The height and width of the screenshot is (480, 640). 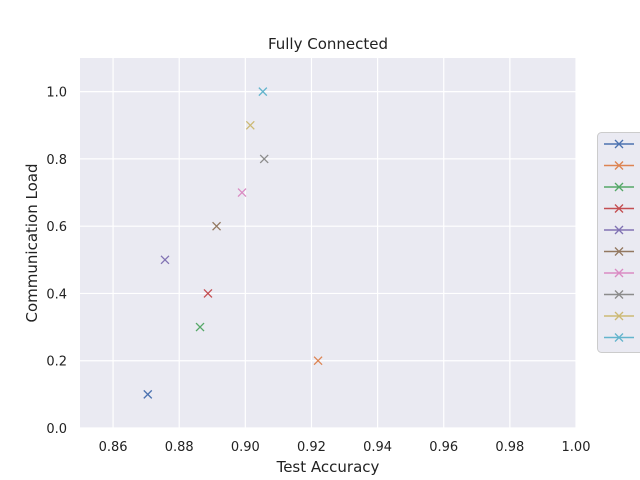 What do you see at coordinates (56, 93) in the screenshot?
I see `y-tick-label: 1.0` at bounding box center [56, 93].